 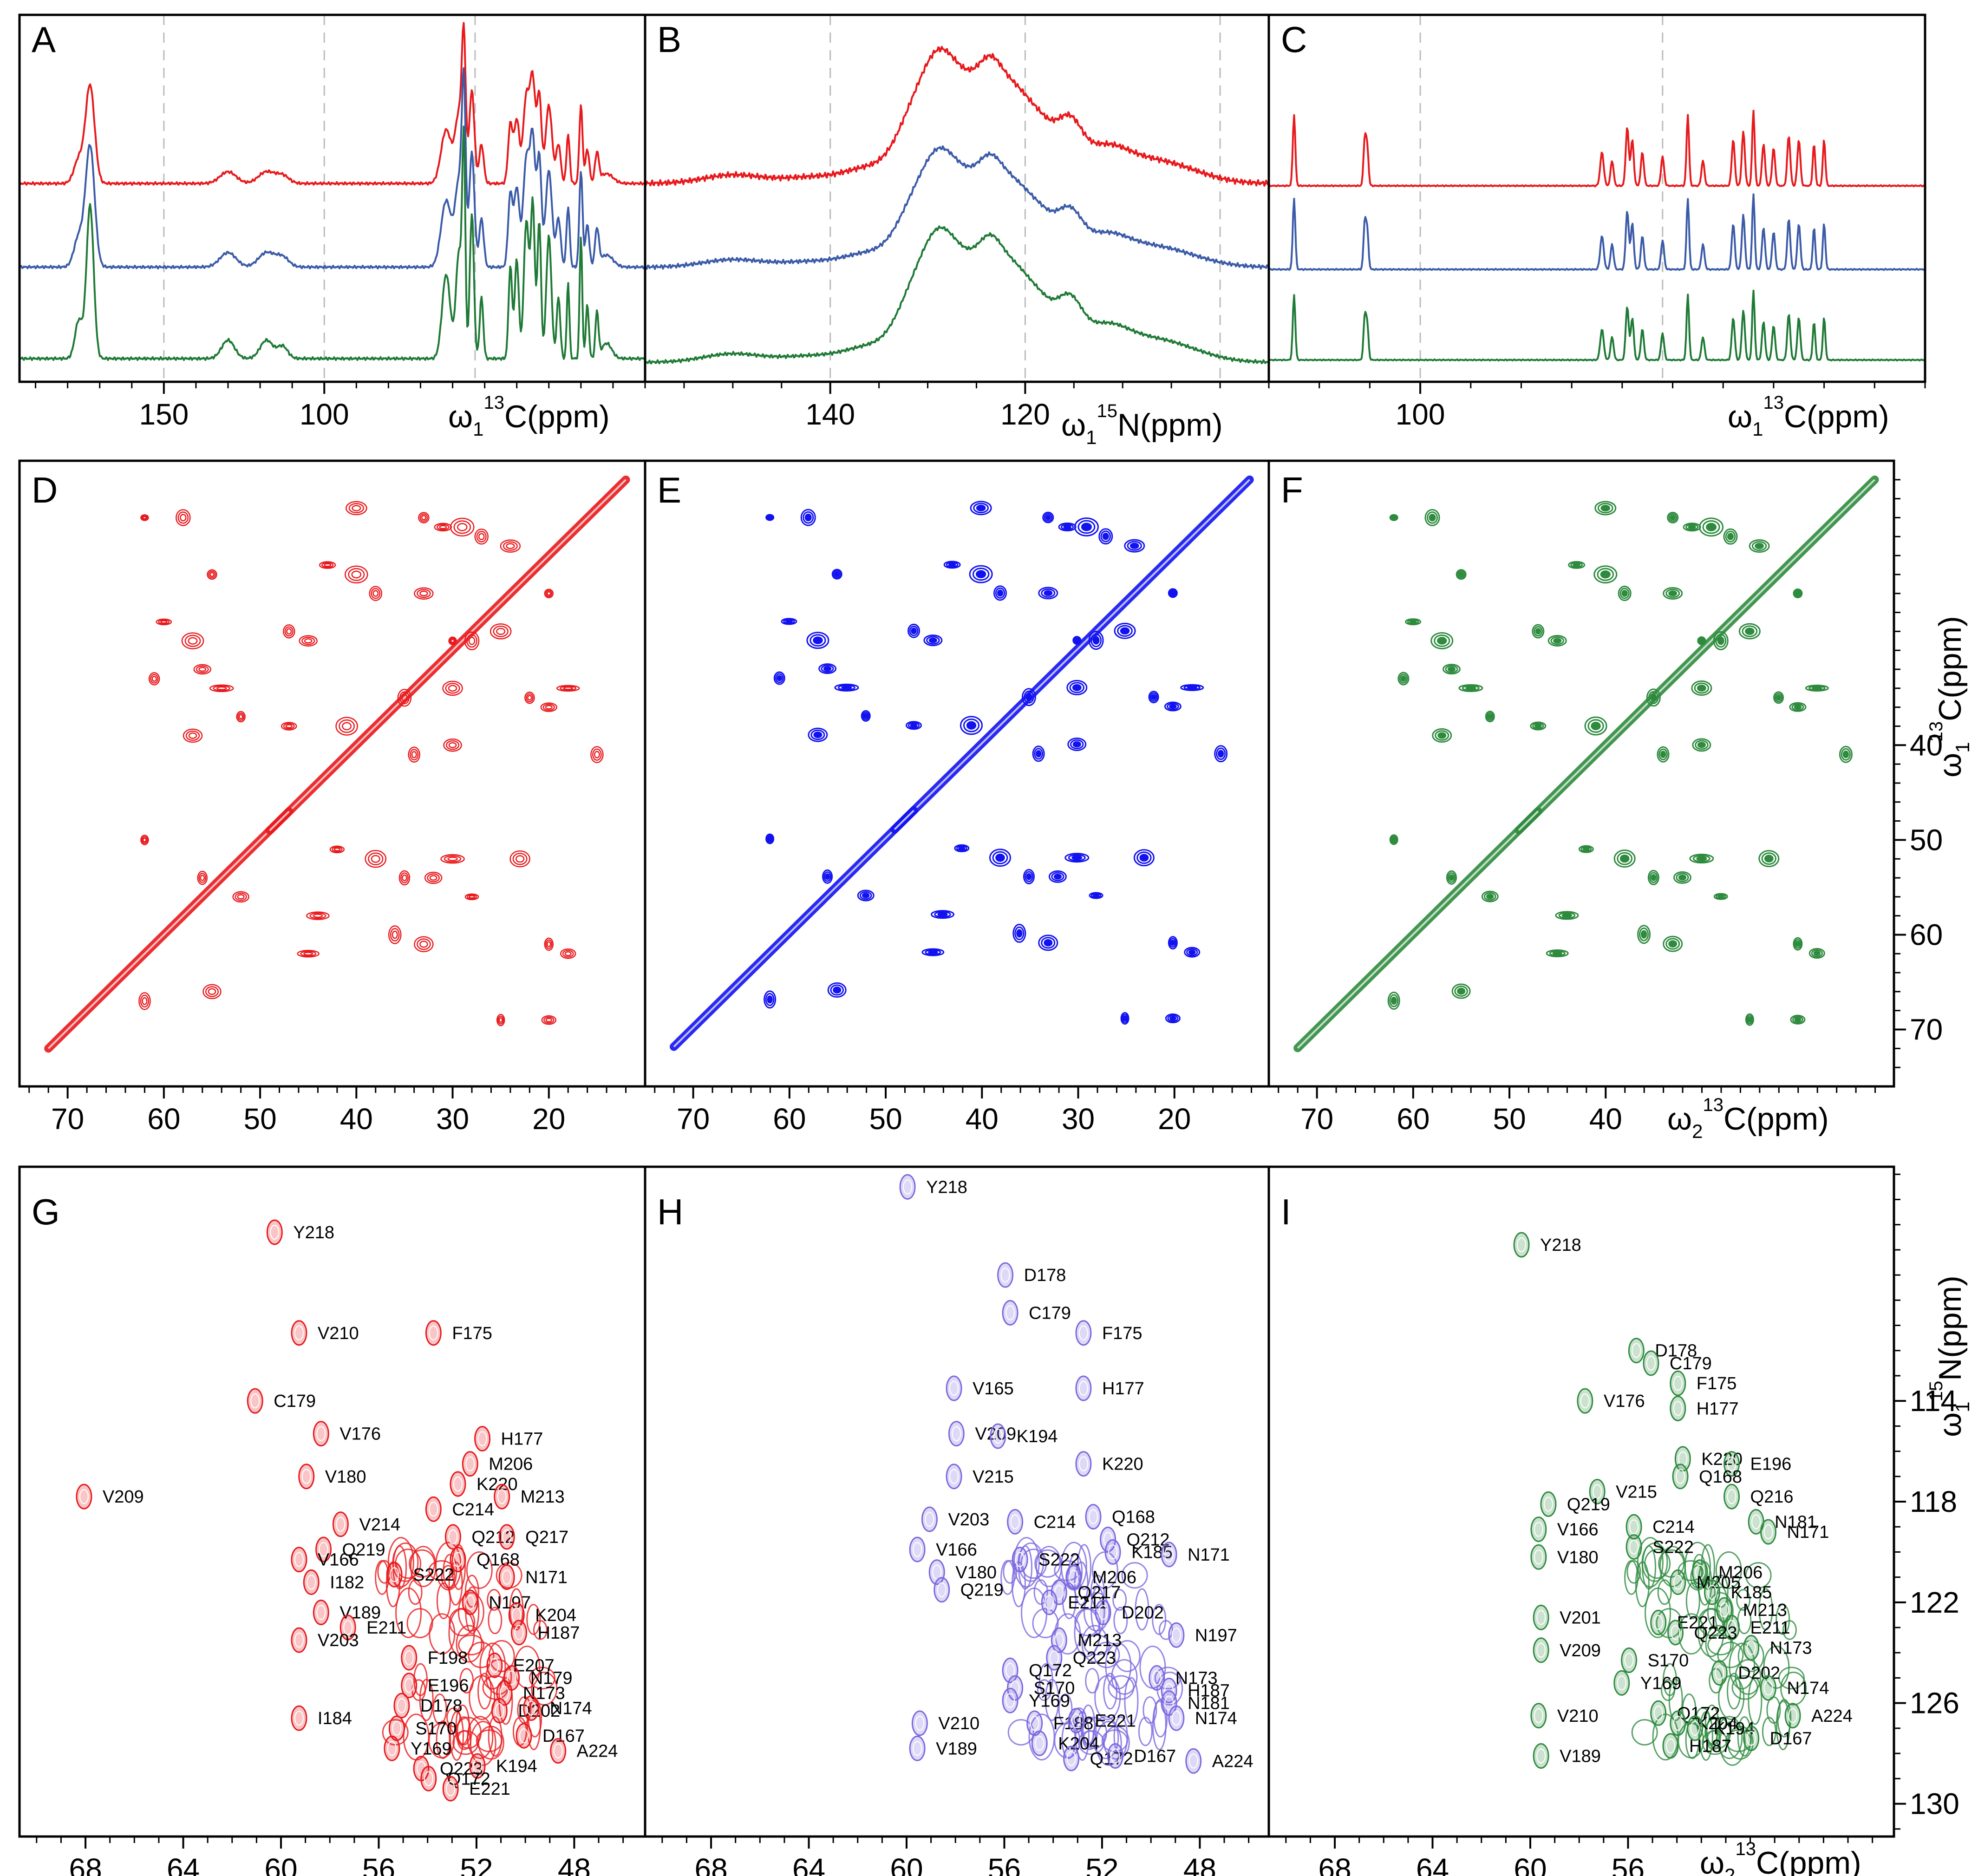 What do you see at coordinates (1538, 1715) in the screenshot?
I see `peak-v210-contour-inner` at bounding box center [1538, 1715].